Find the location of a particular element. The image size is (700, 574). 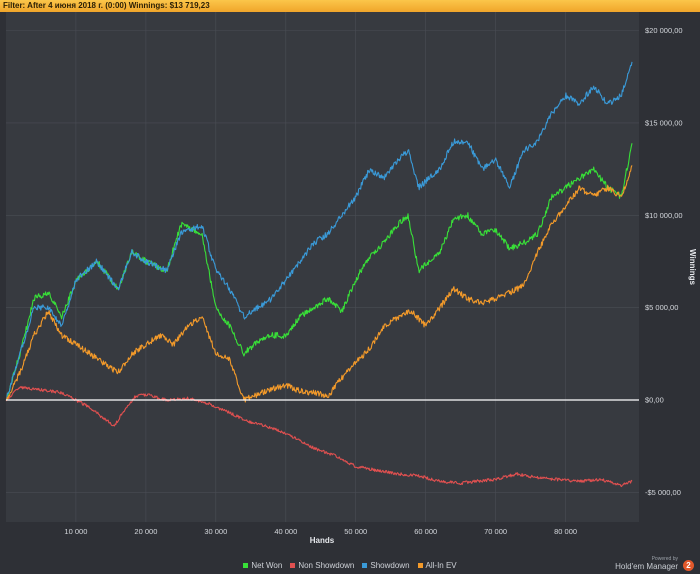

x-tick-label: 10 000 is located at coordinates (75, 531).